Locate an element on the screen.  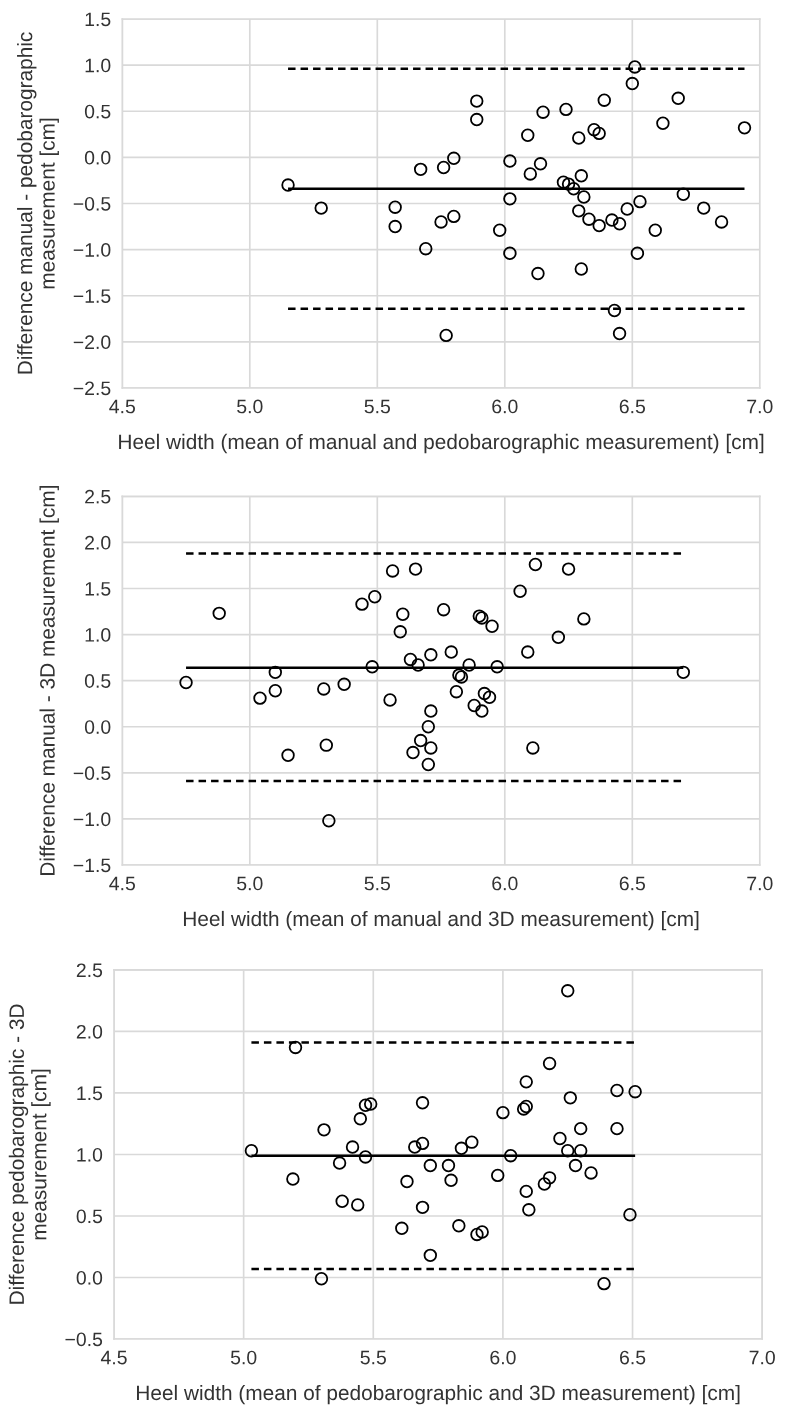
x-axis-title: Heel width (mean of pedobarographic and 3D measurement) [cm] is located at coordinates (438, 1394).